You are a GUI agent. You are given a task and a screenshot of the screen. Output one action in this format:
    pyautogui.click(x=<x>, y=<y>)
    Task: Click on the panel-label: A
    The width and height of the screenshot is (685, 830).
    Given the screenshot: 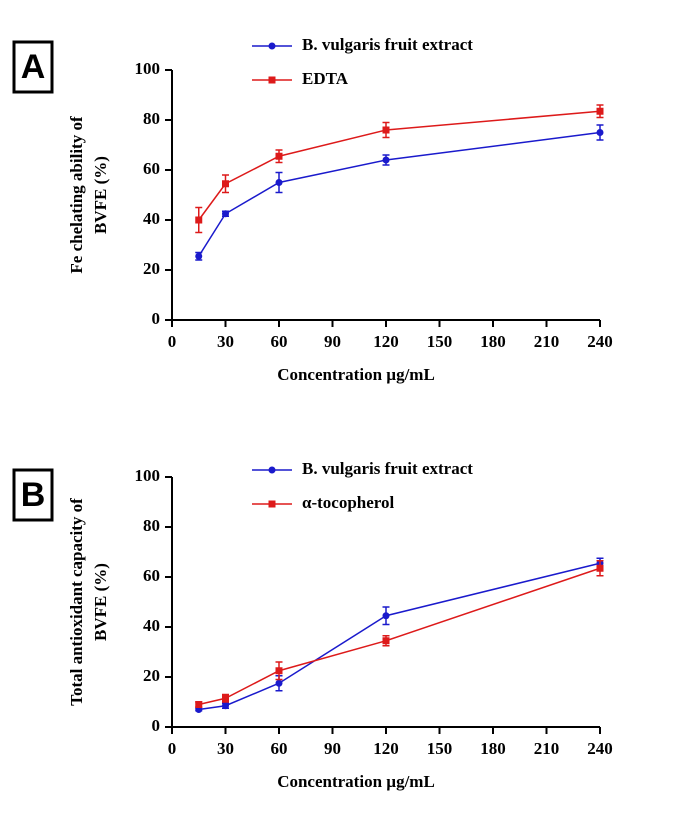 What is the action you would take?
    pyautogui.click(x=33, y=67)
    